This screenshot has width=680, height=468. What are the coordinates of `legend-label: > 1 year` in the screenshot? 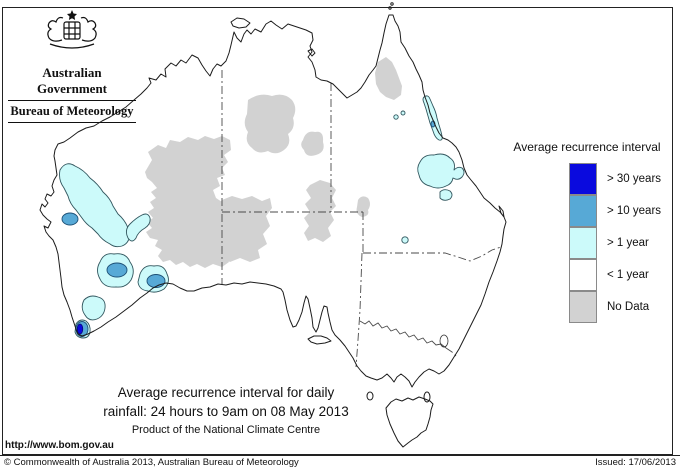 It's located at (628, 243).